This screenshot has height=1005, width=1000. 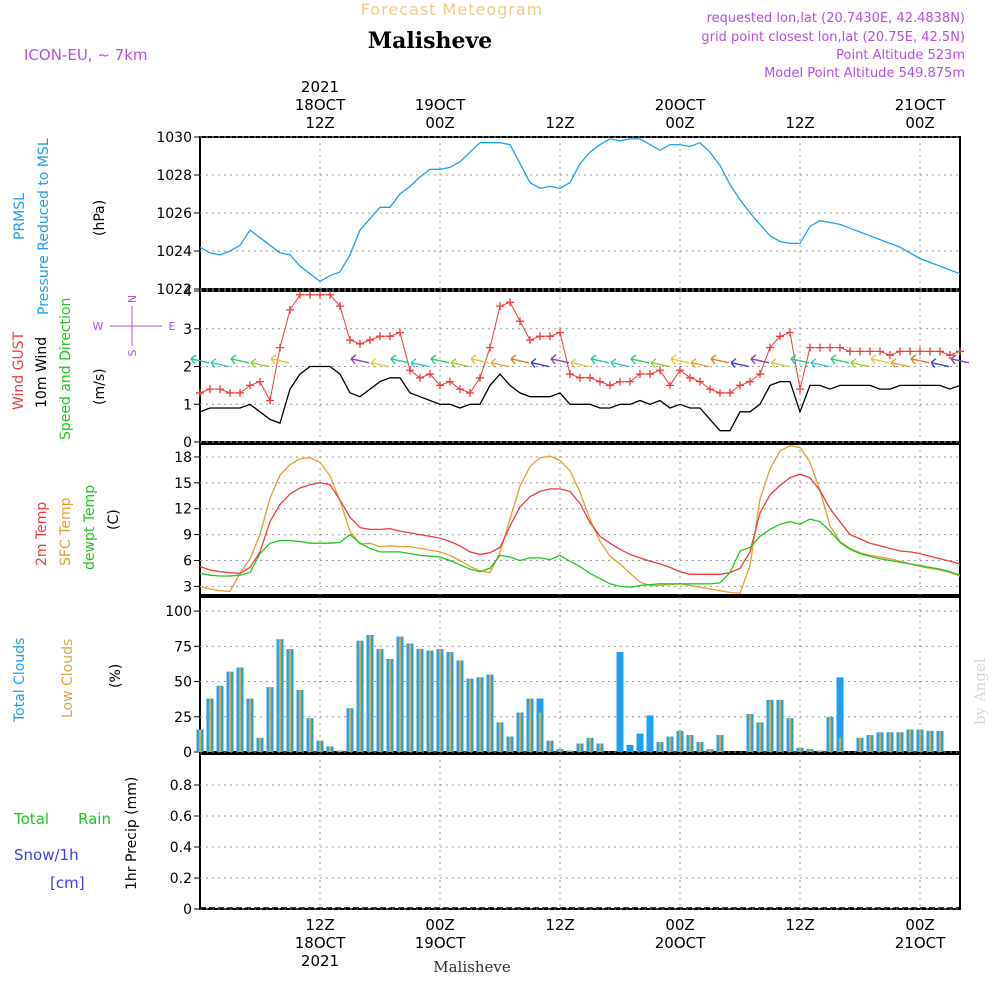 What do you see at coordinates (78, 527) in the screenshot?
I see `temp-labels: 2m Temp SFC Temp dewpt Temp (C)` at bounding box center [78, 527].